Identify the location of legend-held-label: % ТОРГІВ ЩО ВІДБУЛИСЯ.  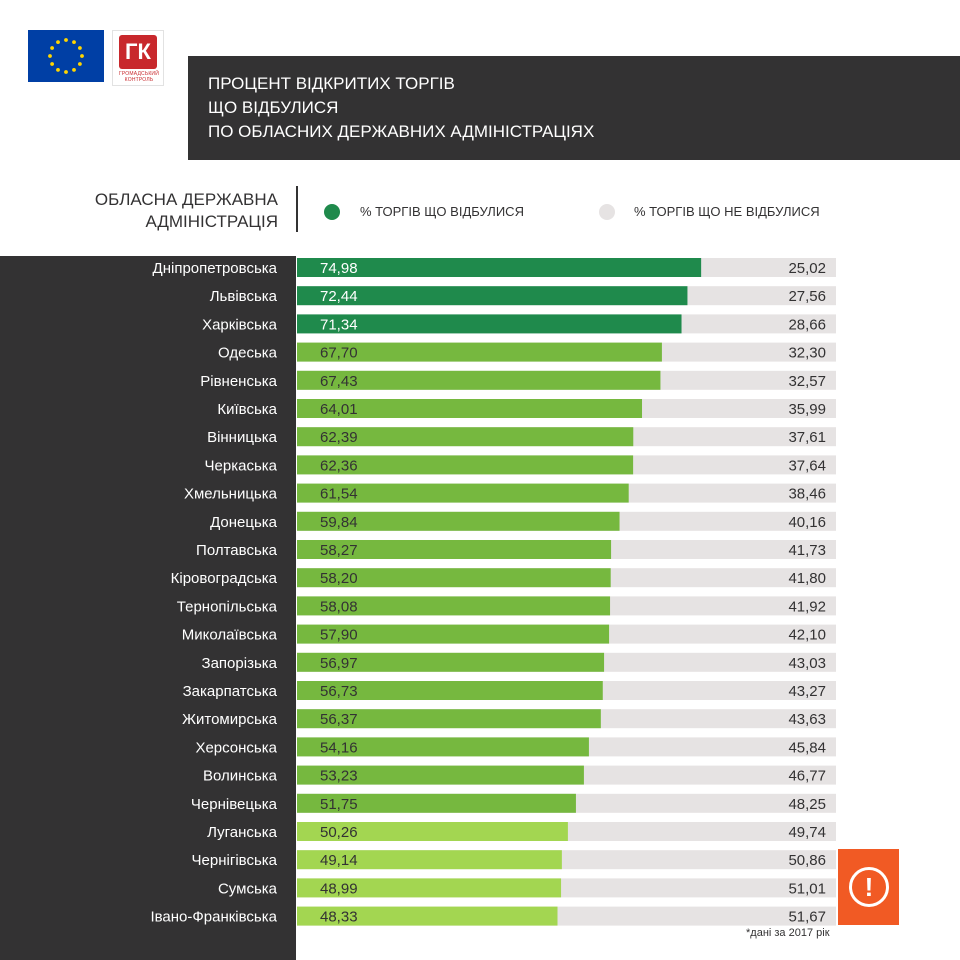
(442, 211).